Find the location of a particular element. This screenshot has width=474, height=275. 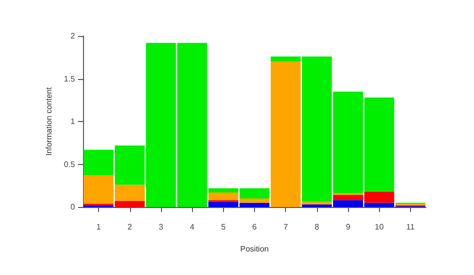

y-tick-label: 2 is located at coordinates (73, 36).